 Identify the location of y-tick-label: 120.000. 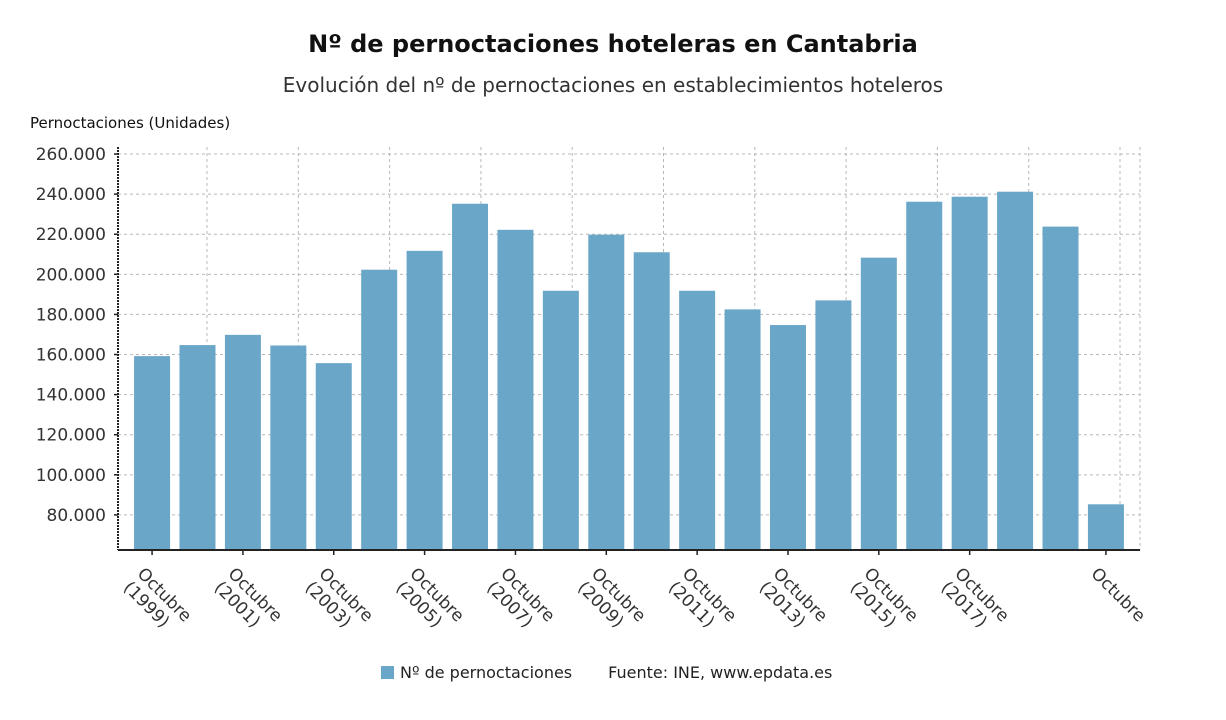
(71, 436).